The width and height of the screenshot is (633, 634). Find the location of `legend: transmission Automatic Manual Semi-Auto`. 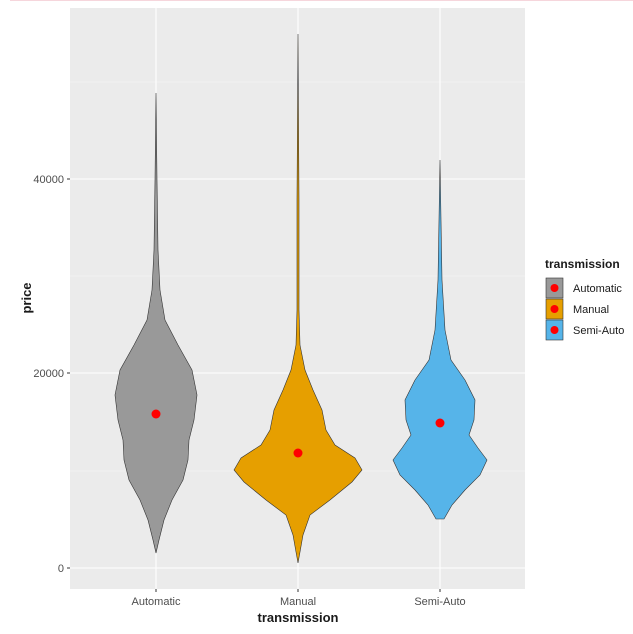

legend: transmission Automatic Manual Semi-Auto is located at coordinates (584, 299).